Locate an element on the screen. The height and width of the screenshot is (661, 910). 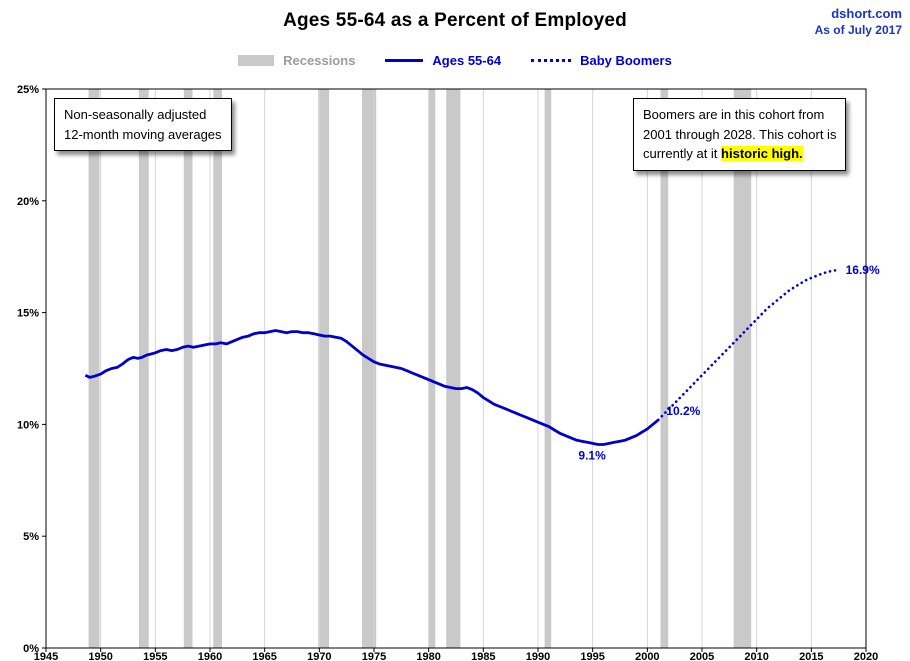
y-tick-label: 0% is located at coordinates (31, 649).